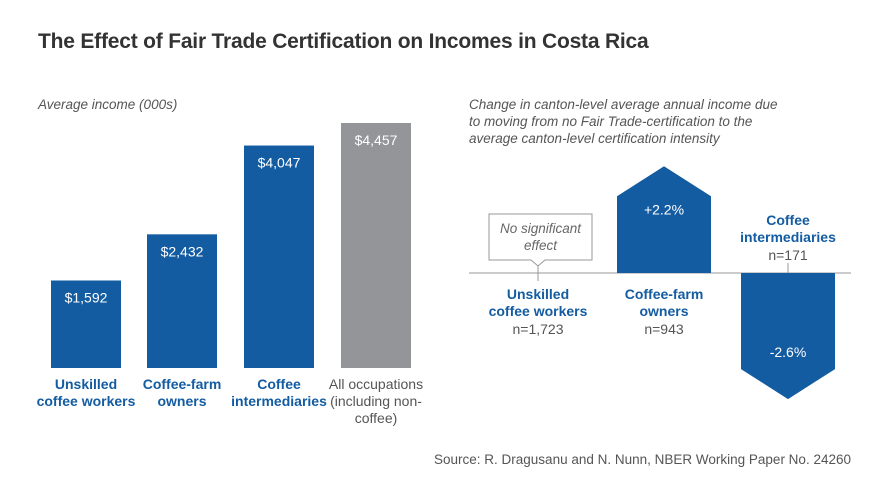 This screenshot has width=892, height=503. Describe the element at coordinates (376, 401) in the screenshot. I see `category-label: All occupations (including non-coffee)` at that location.